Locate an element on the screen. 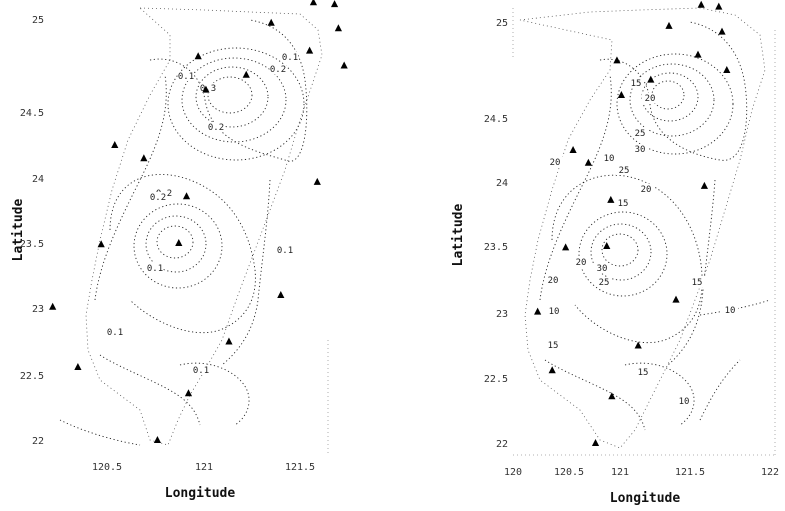 The image size is (785, 511). right-y-tick-label: 24.5 is located at coordinates (496, 119).